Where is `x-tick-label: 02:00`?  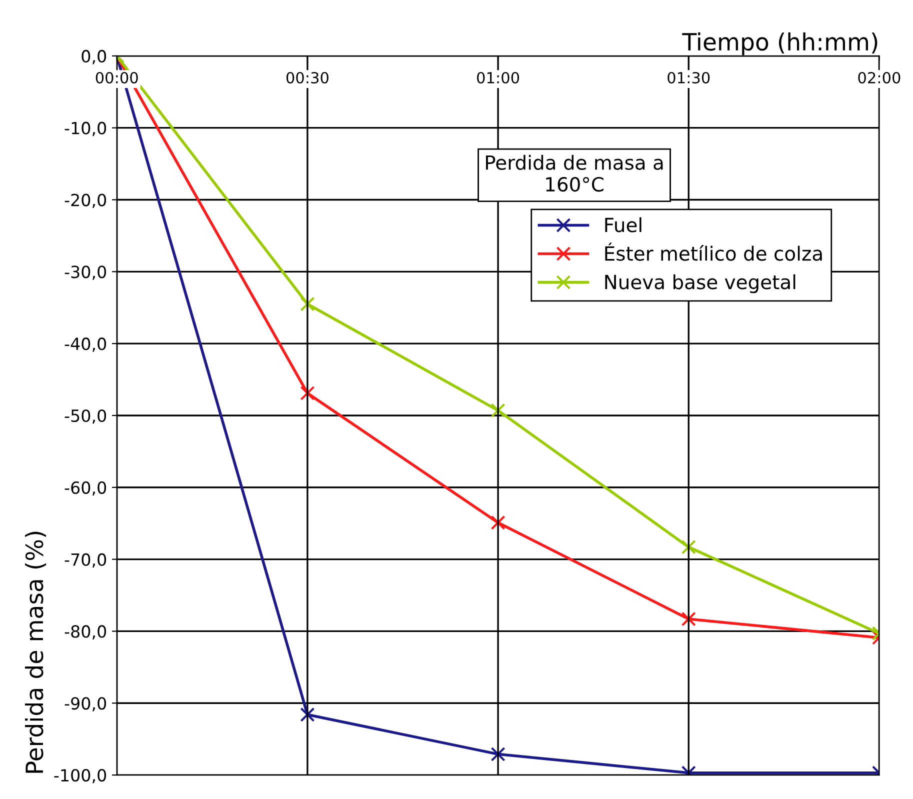
x-tick-label: 02:00 is located at coordinates (879, 78).